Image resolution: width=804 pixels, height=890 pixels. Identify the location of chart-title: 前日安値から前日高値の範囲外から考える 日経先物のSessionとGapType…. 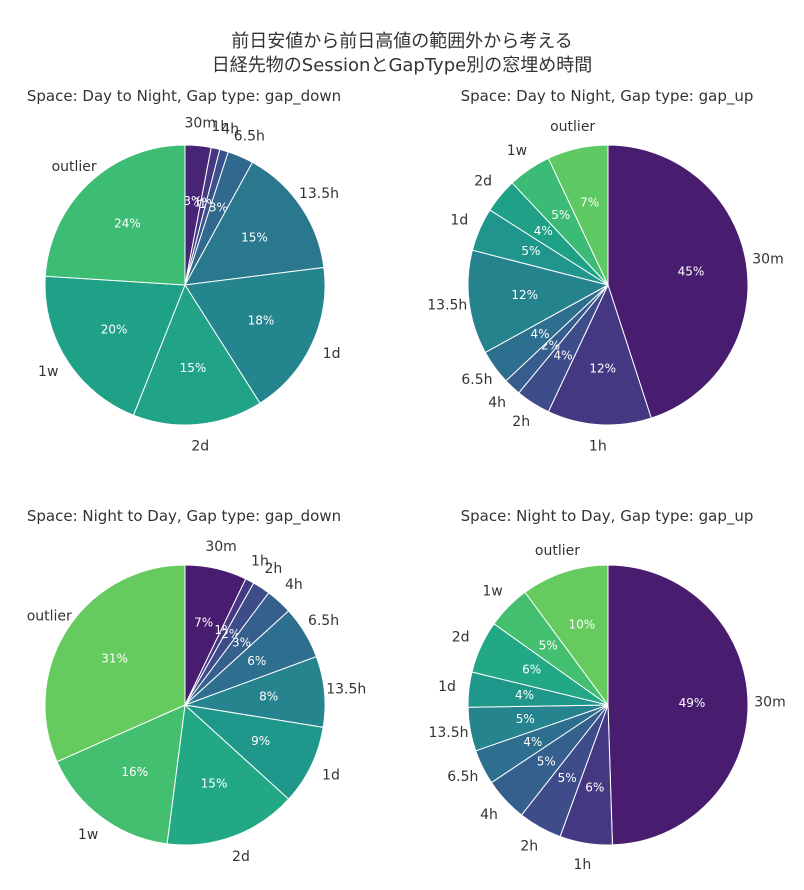
(402, 54).